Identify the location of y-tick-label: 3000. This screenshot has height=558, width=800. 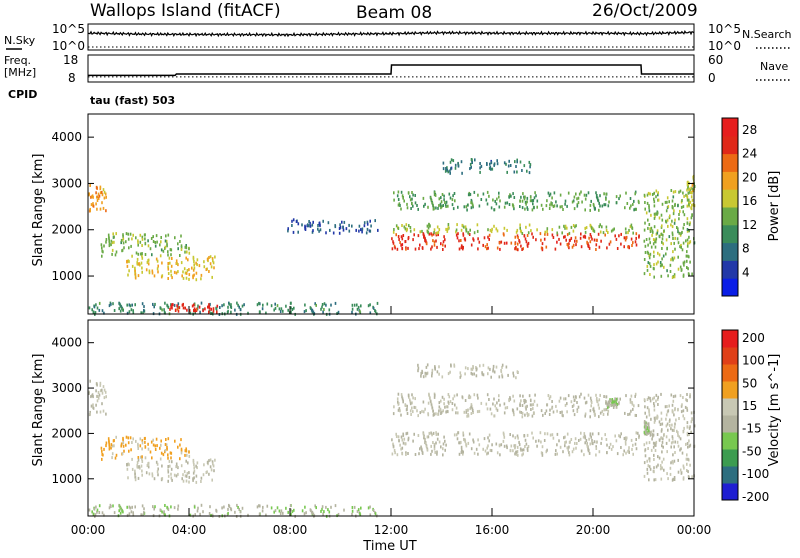
(66, 388).